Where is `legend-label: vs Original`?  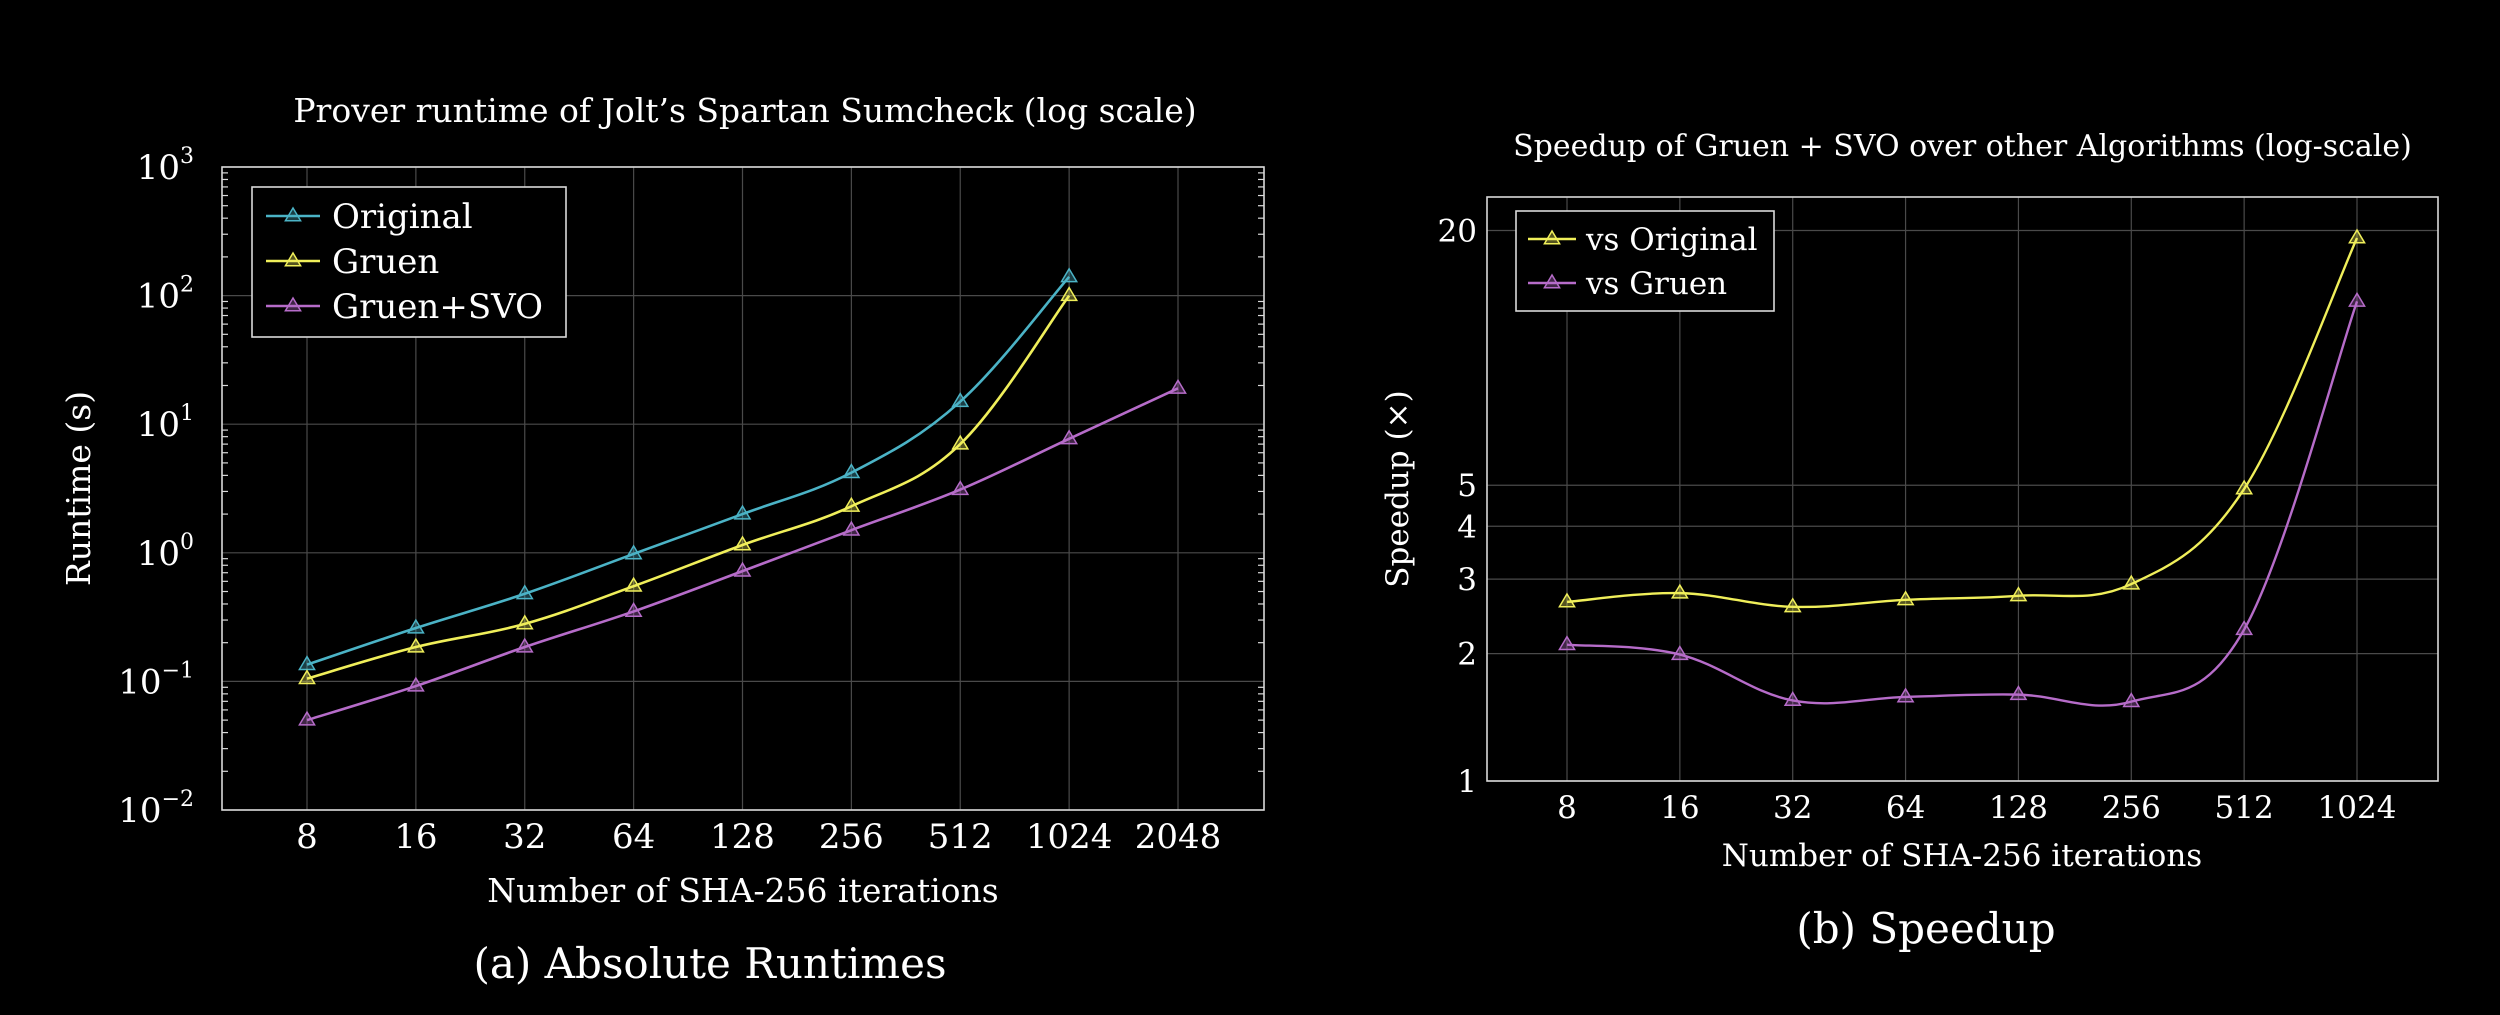
legend-label: vs Original is located at coordinates (1671, 240).